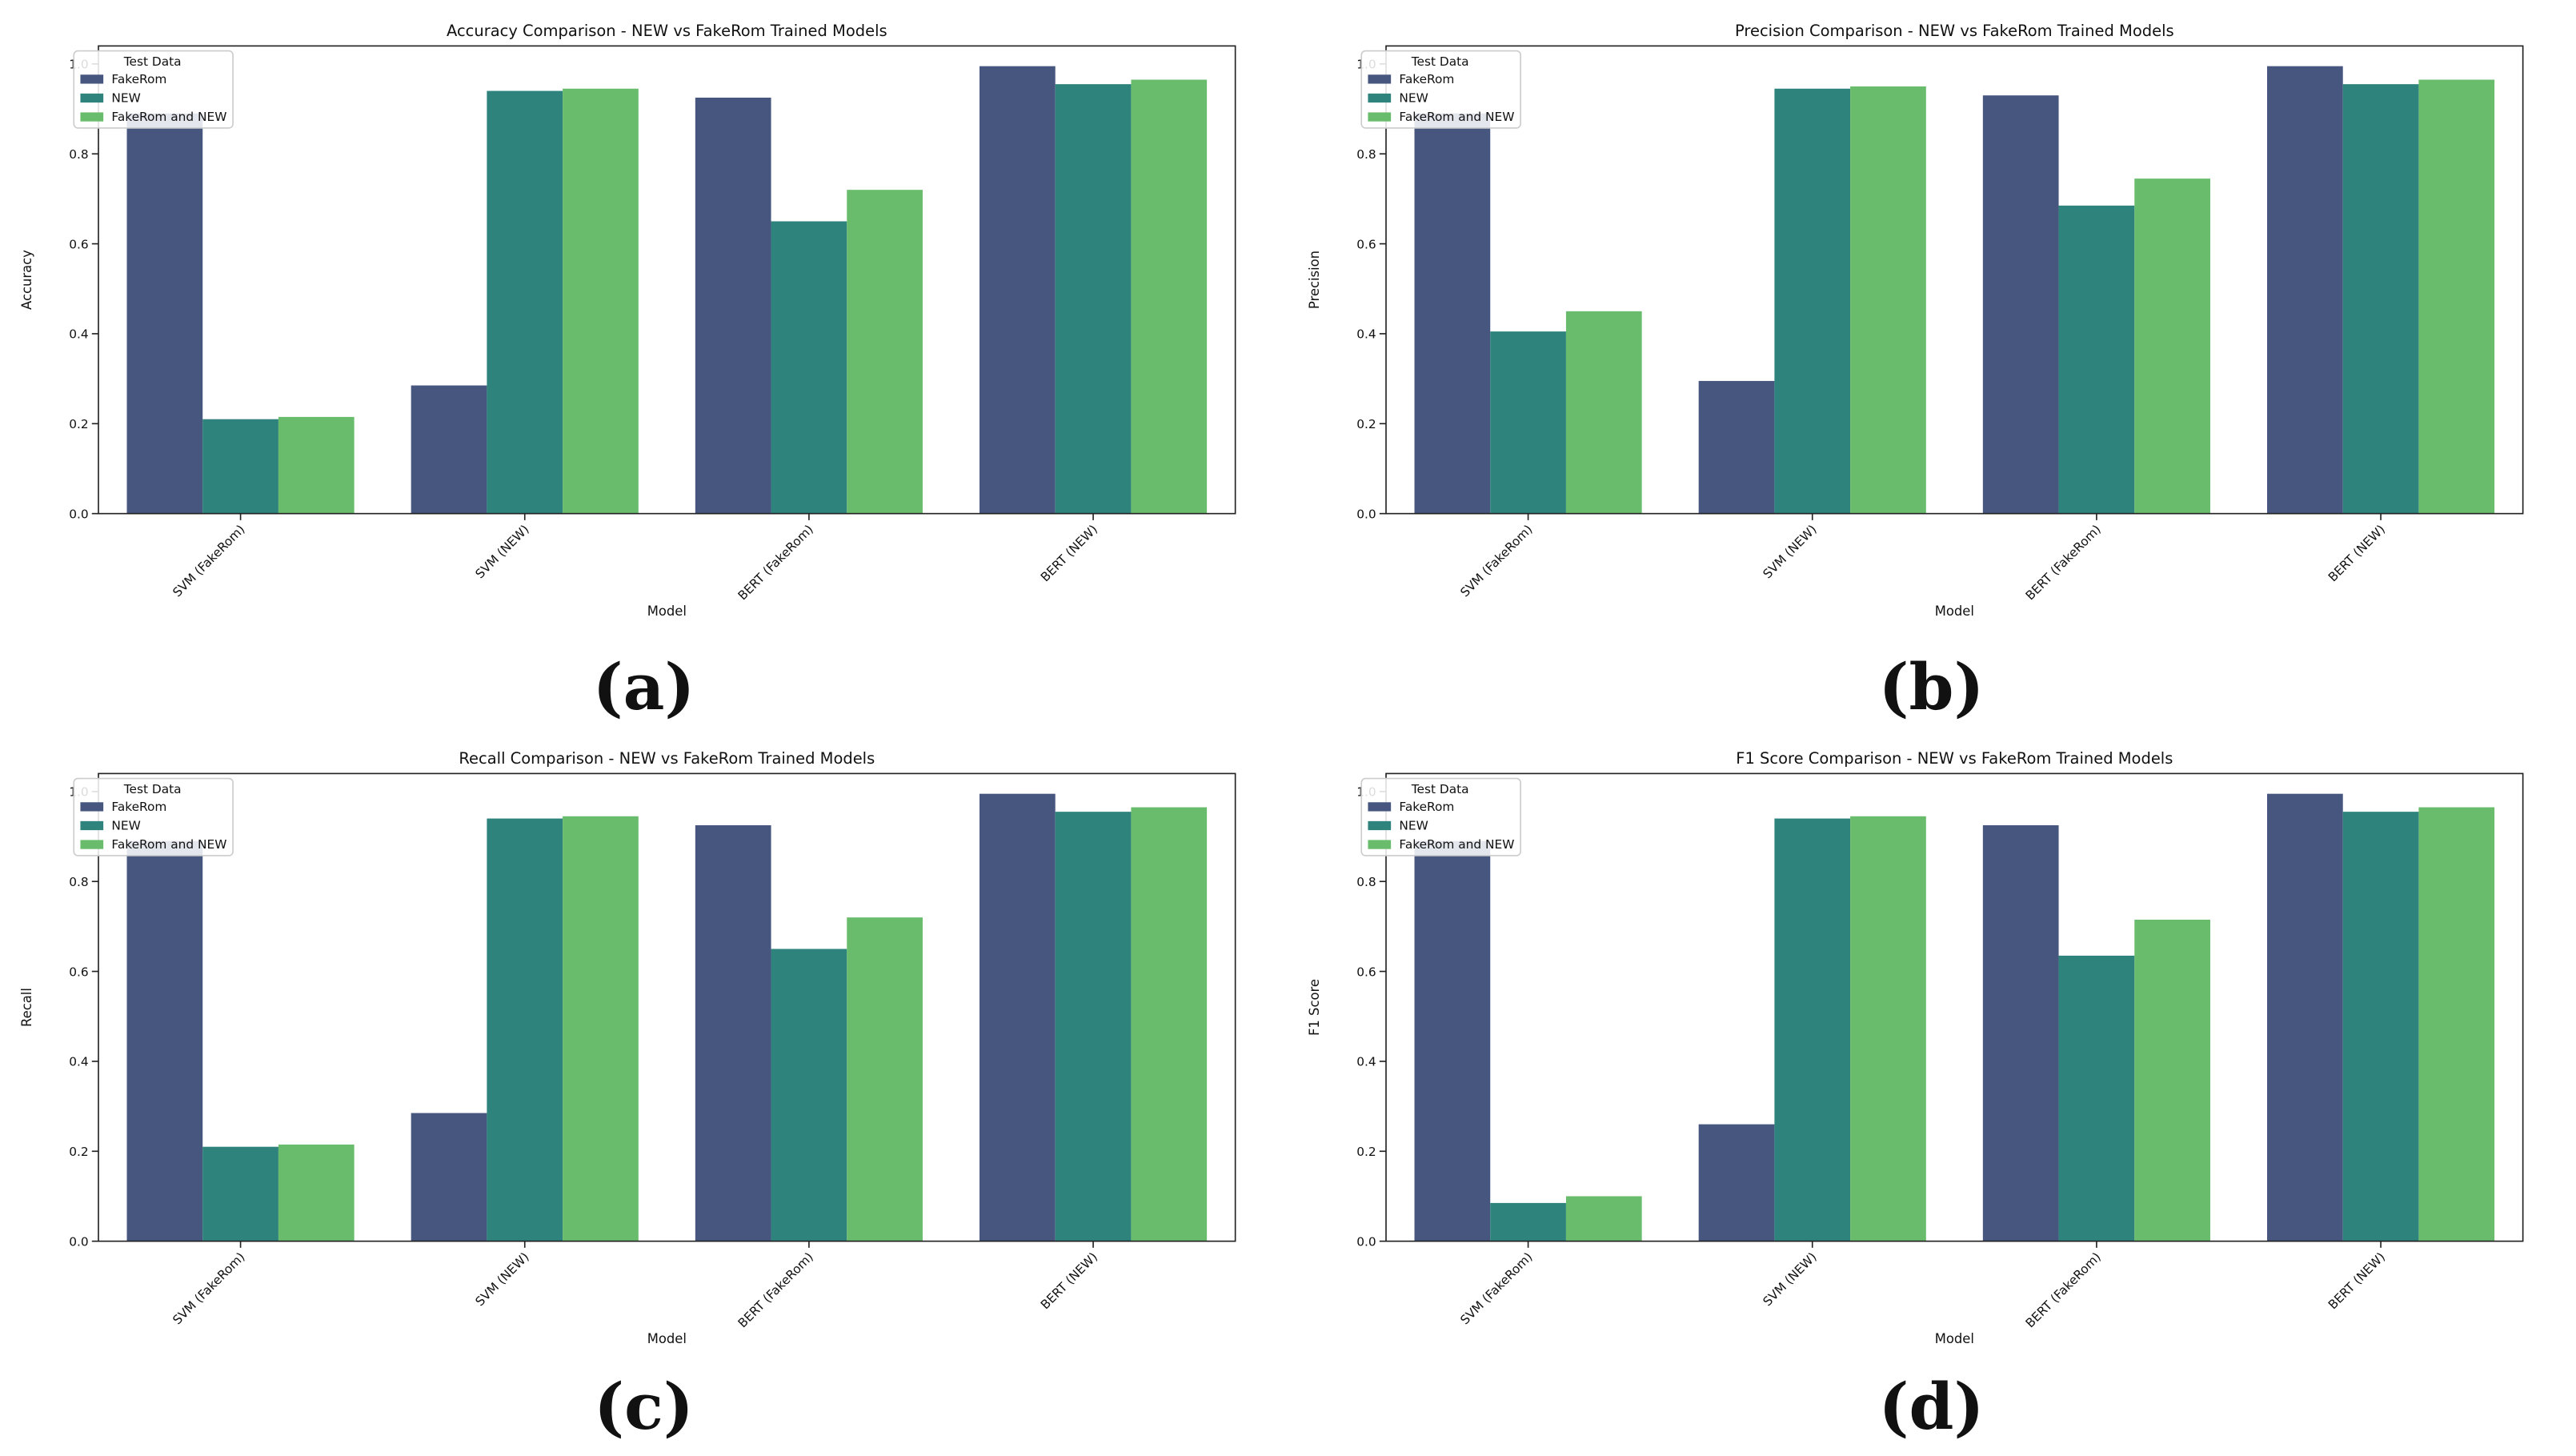 The height and width of the screenshot is (1456, 2576). Describe the element at coordinates (449, 1177) in the screenshot. I see `bar-fakerom-svm-new` at that location.